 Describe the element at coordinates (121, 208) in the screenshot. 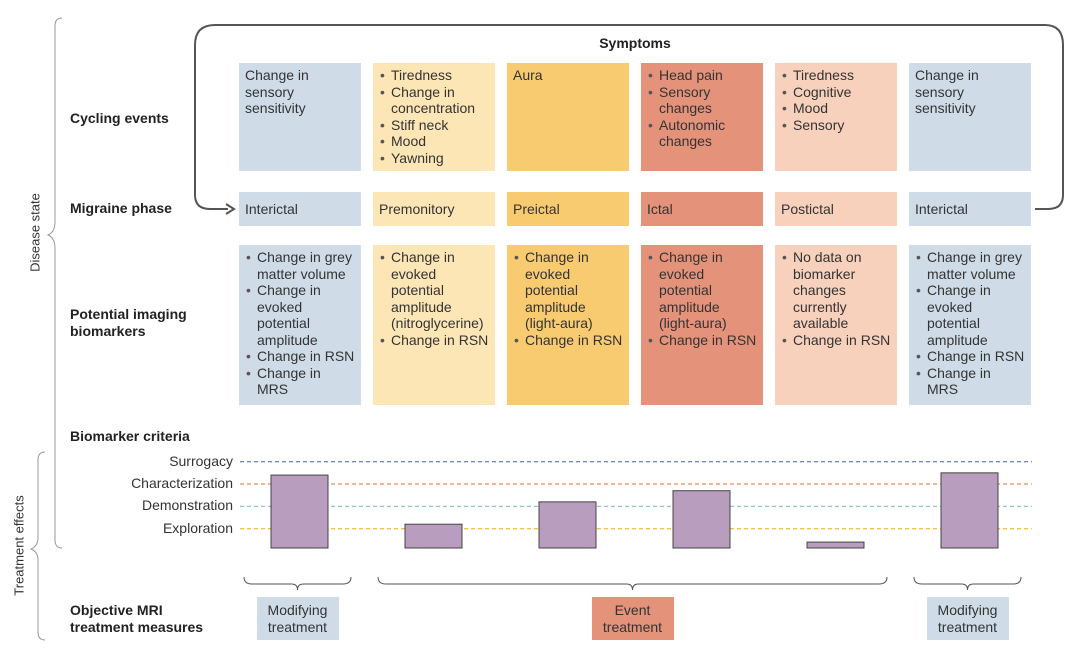

I see `row-label: Migraine phase` at that location.